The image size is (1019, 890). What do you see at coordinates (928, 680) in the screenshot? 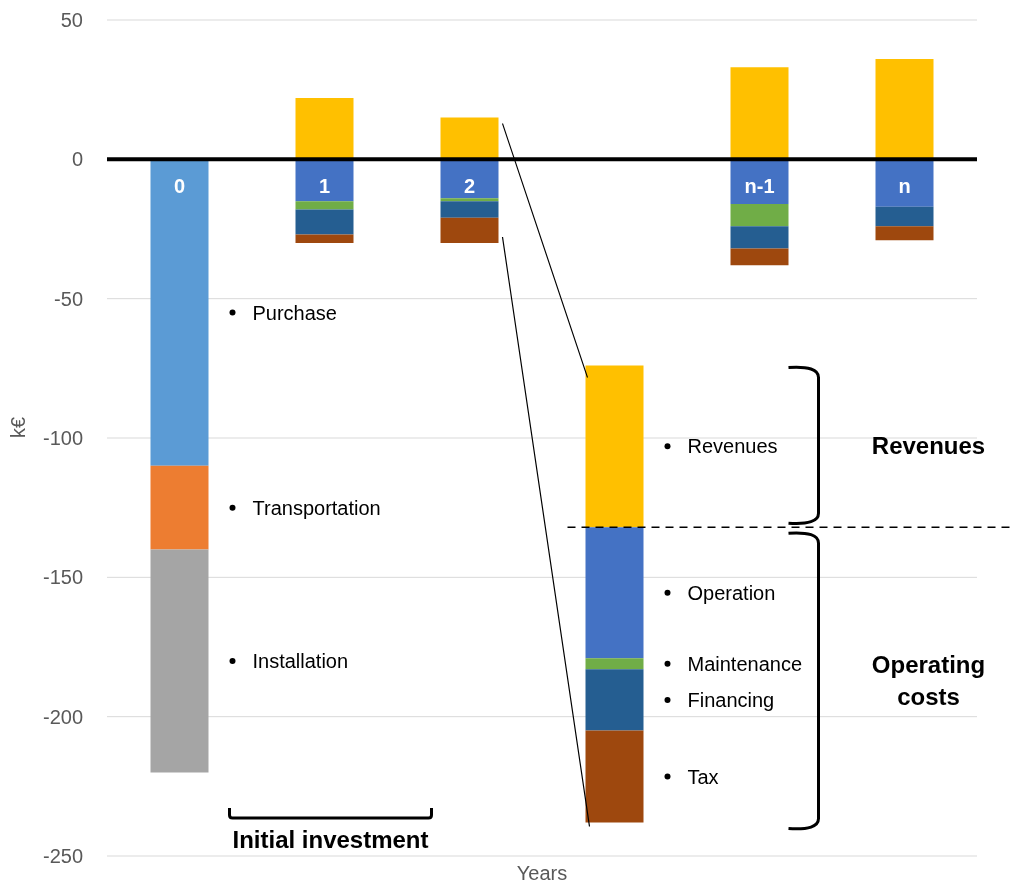
I see `annotation: Operating costs` at bounding box center [928, 680].